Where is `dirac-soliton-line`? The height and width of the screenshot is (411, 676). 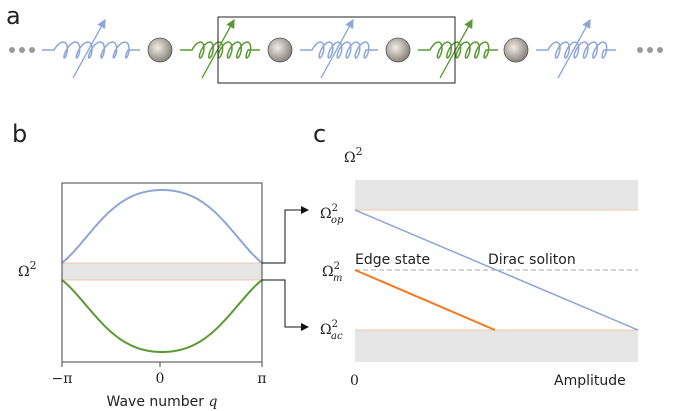
dirac-soliton-line is located at coordinates (496, 270).